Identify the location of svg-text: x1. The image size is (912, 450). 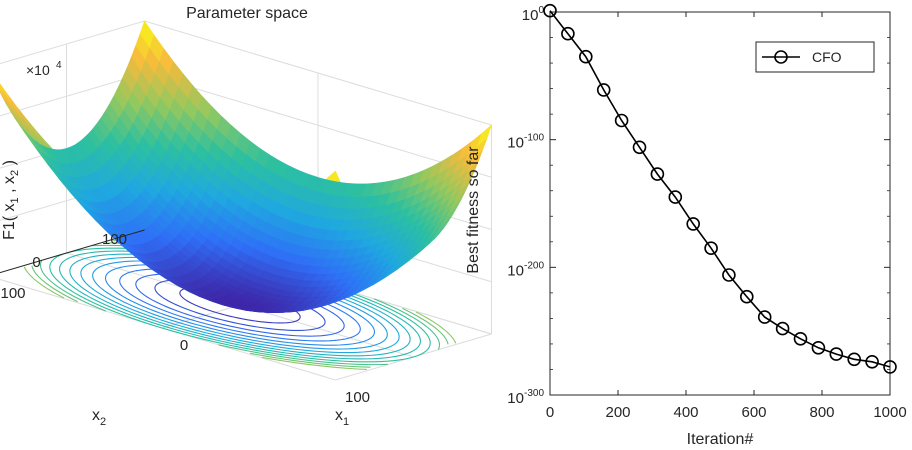
(342, 417).